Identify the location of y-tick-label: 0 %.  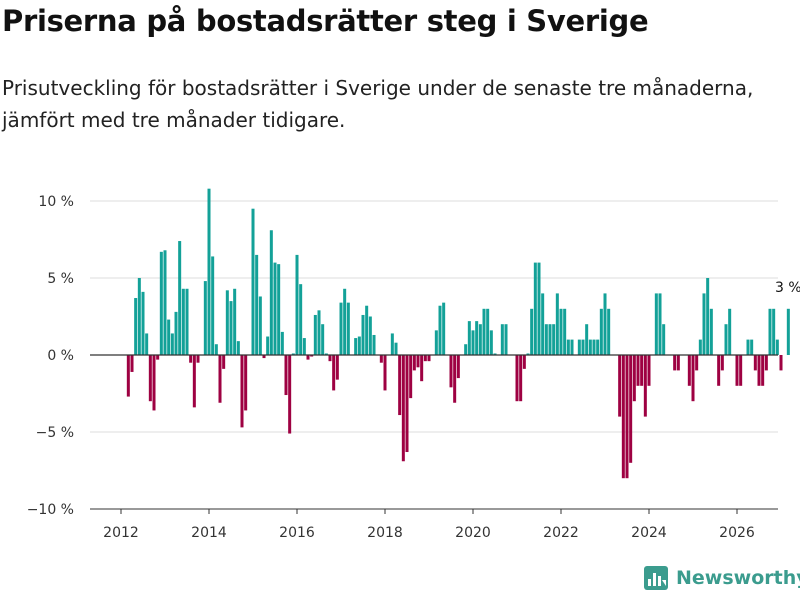
(60, 356).